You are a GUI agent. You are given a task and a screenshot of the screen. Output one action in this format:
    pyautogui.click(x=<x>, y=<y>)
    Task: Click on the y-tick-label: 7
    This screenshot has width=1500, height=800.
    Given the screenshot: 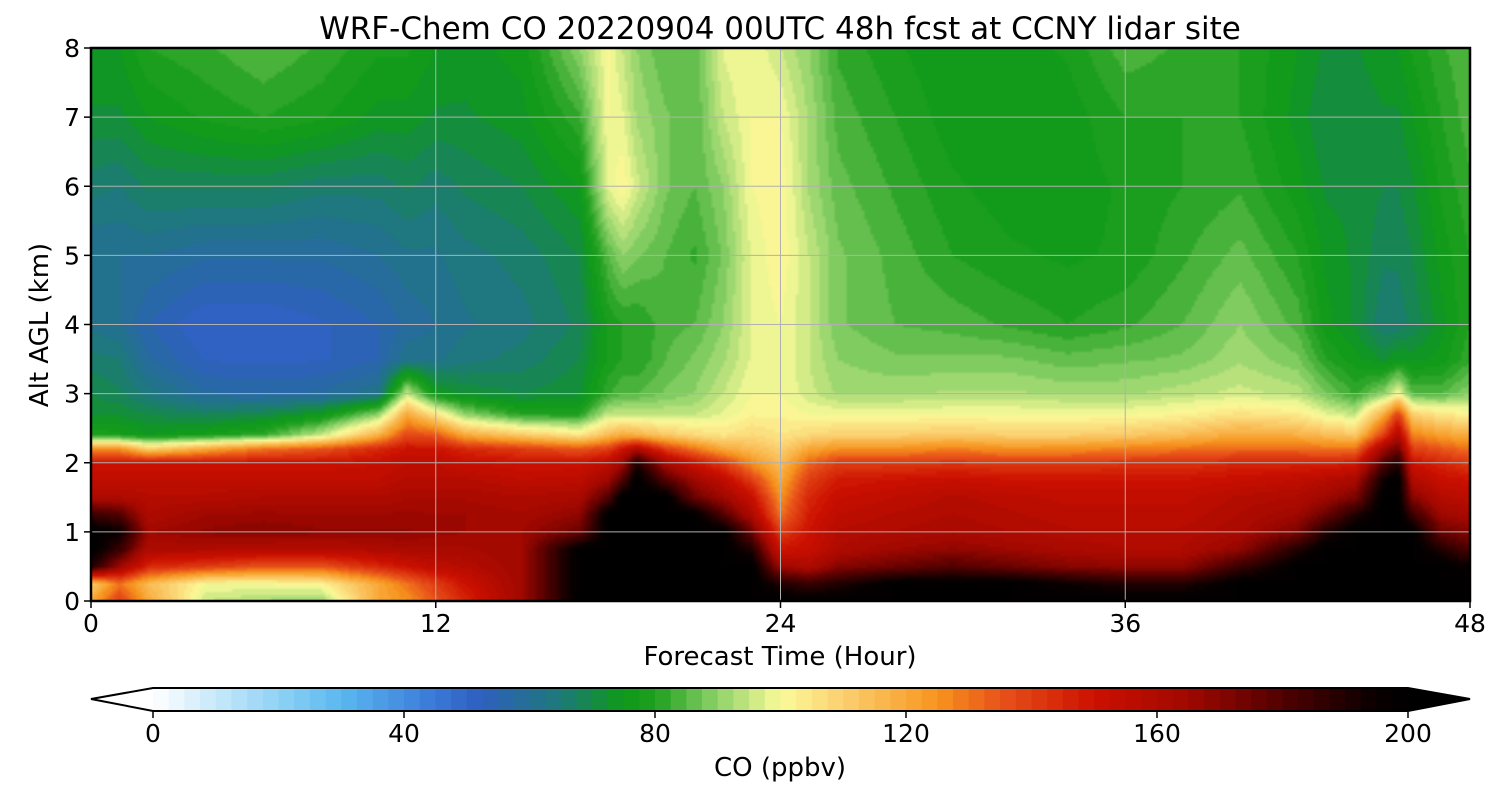 What is the action you would take?
    pyautogui.click(x=72, y=117)
    